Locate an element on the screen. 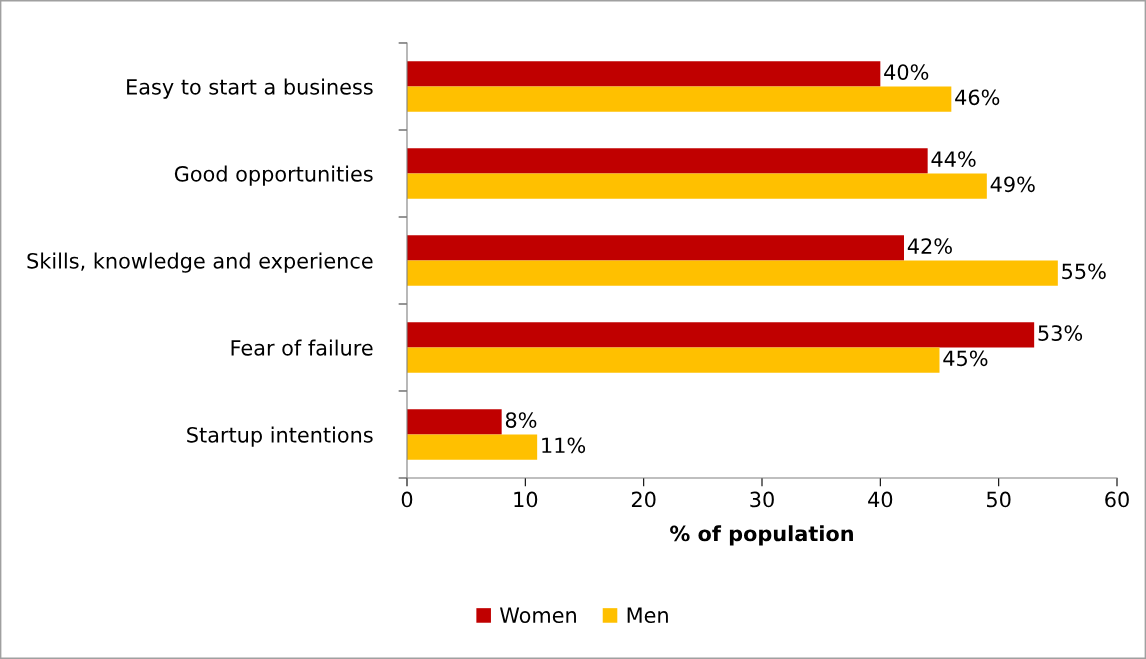  data-label: 49% is located at coordinates (1012, 184).